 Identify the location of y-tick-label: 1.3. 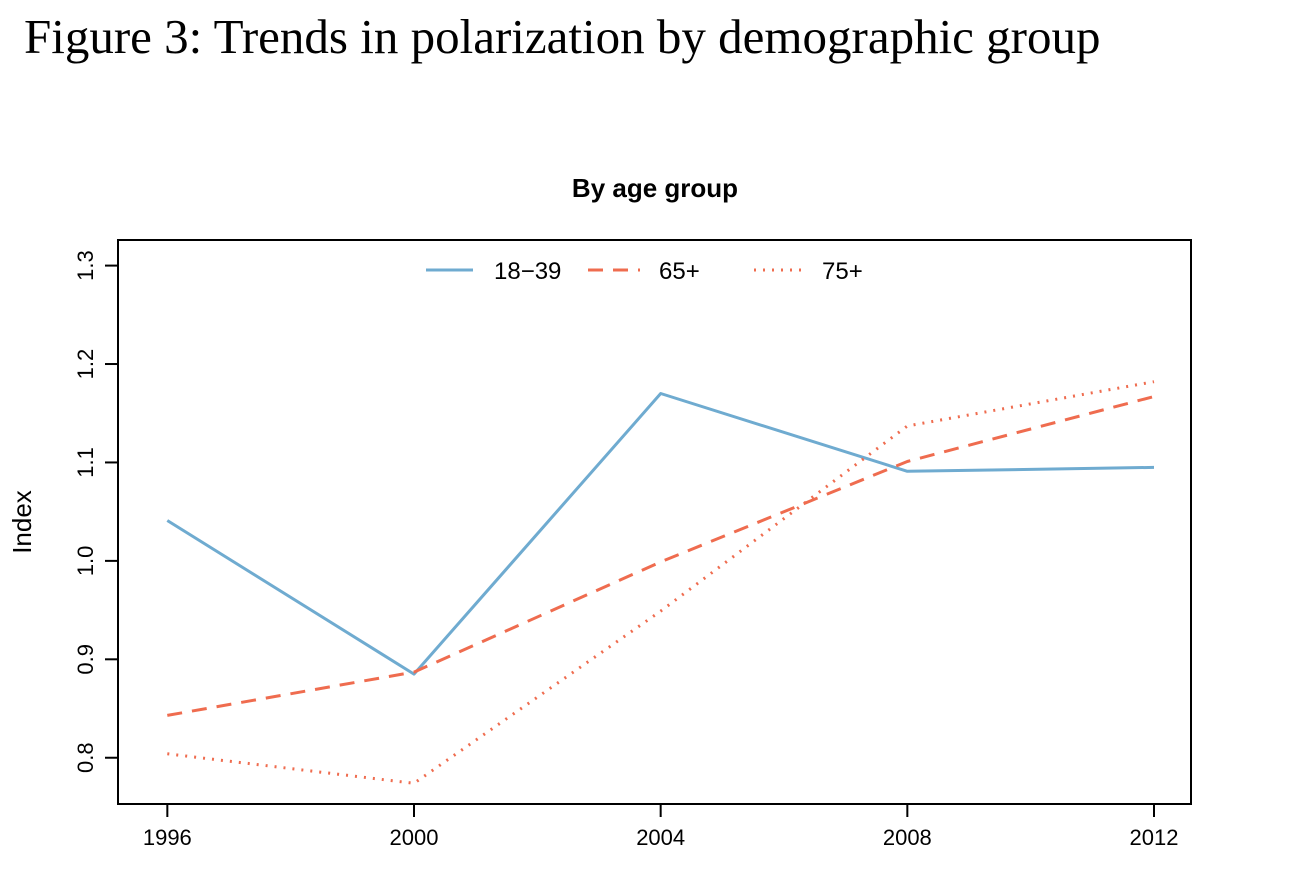
(85, 265).